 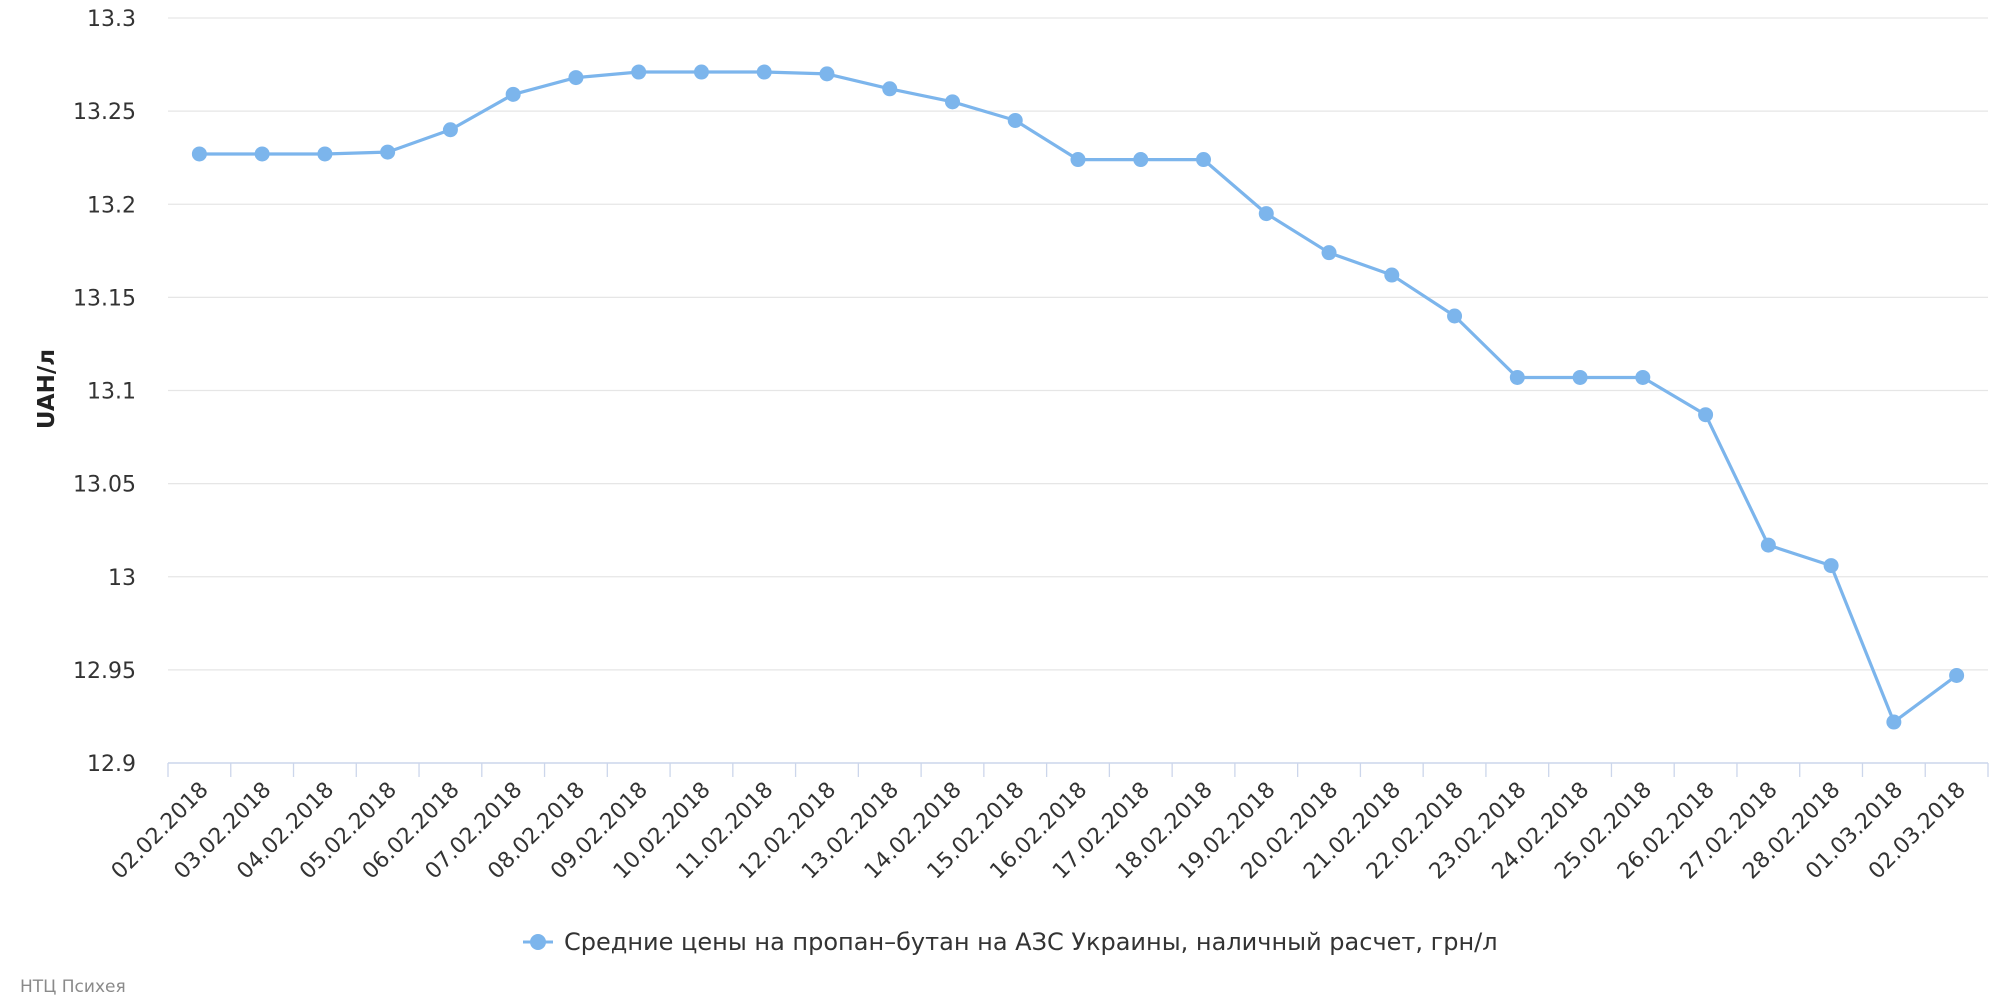 I want to click on y-tick-label: 13.15, so click(x=104, y=298).